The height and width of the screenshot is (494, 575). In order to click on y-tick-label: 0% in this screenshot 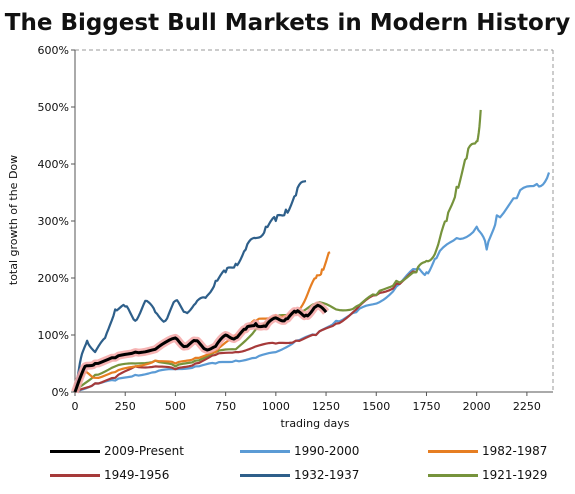, I will do `click(60, 392)`.